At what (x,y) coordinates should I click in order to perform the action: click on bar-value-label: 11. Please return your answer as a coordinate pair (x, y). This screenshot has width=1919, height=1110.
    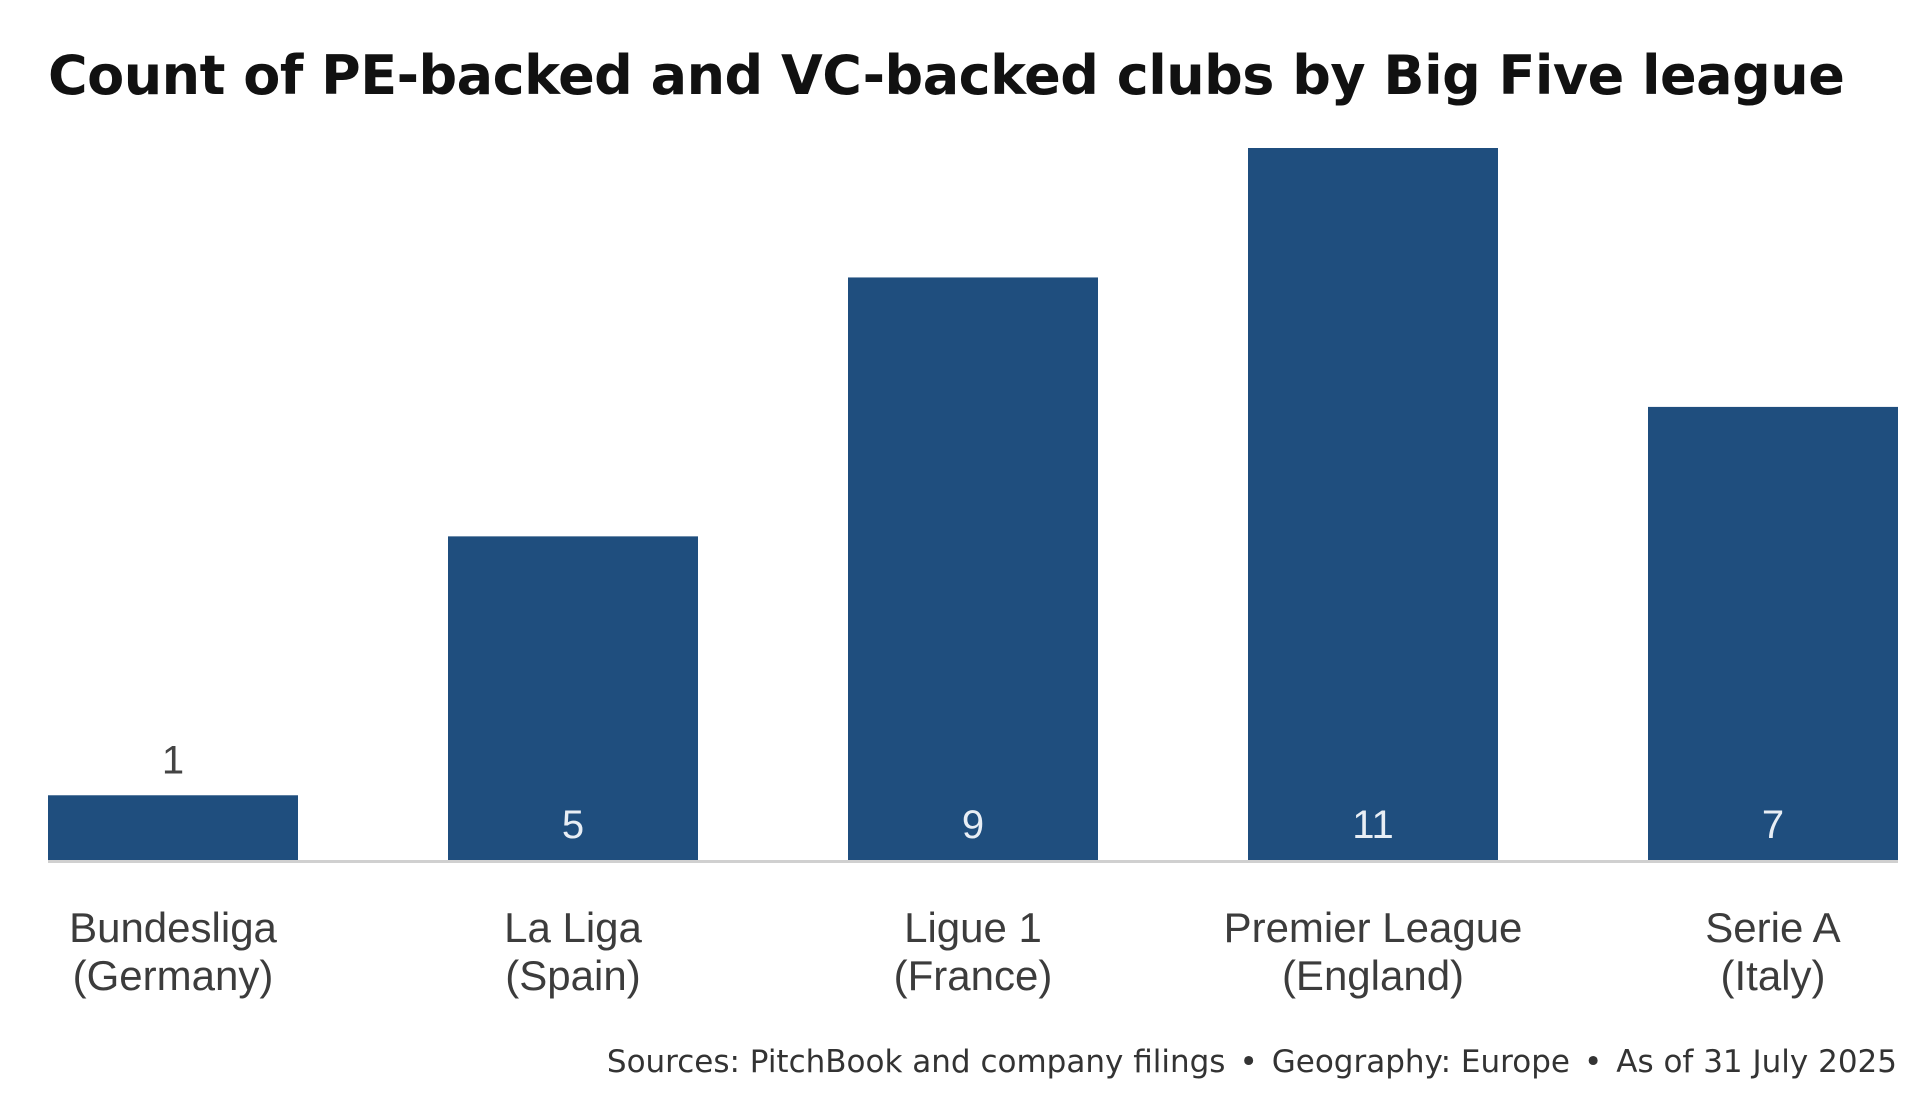
    Looking at the image, I should click on (1373, 825).